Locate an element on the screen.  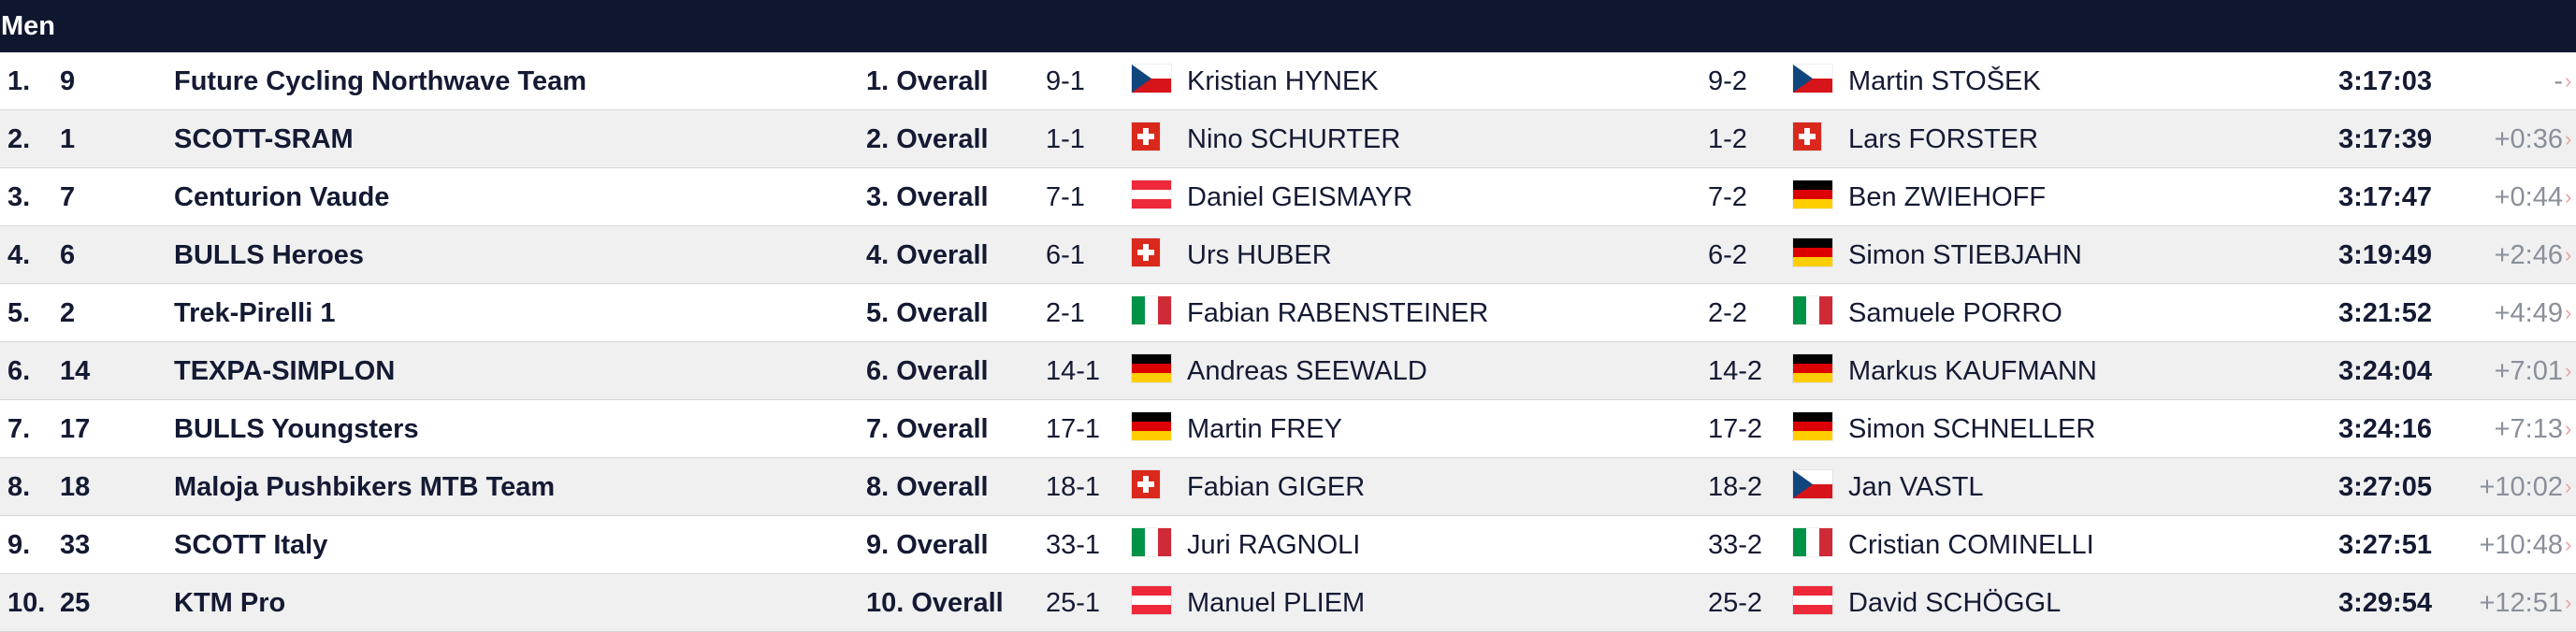
finish-time: 3:21:52 is located at coordinates (2385, 313).